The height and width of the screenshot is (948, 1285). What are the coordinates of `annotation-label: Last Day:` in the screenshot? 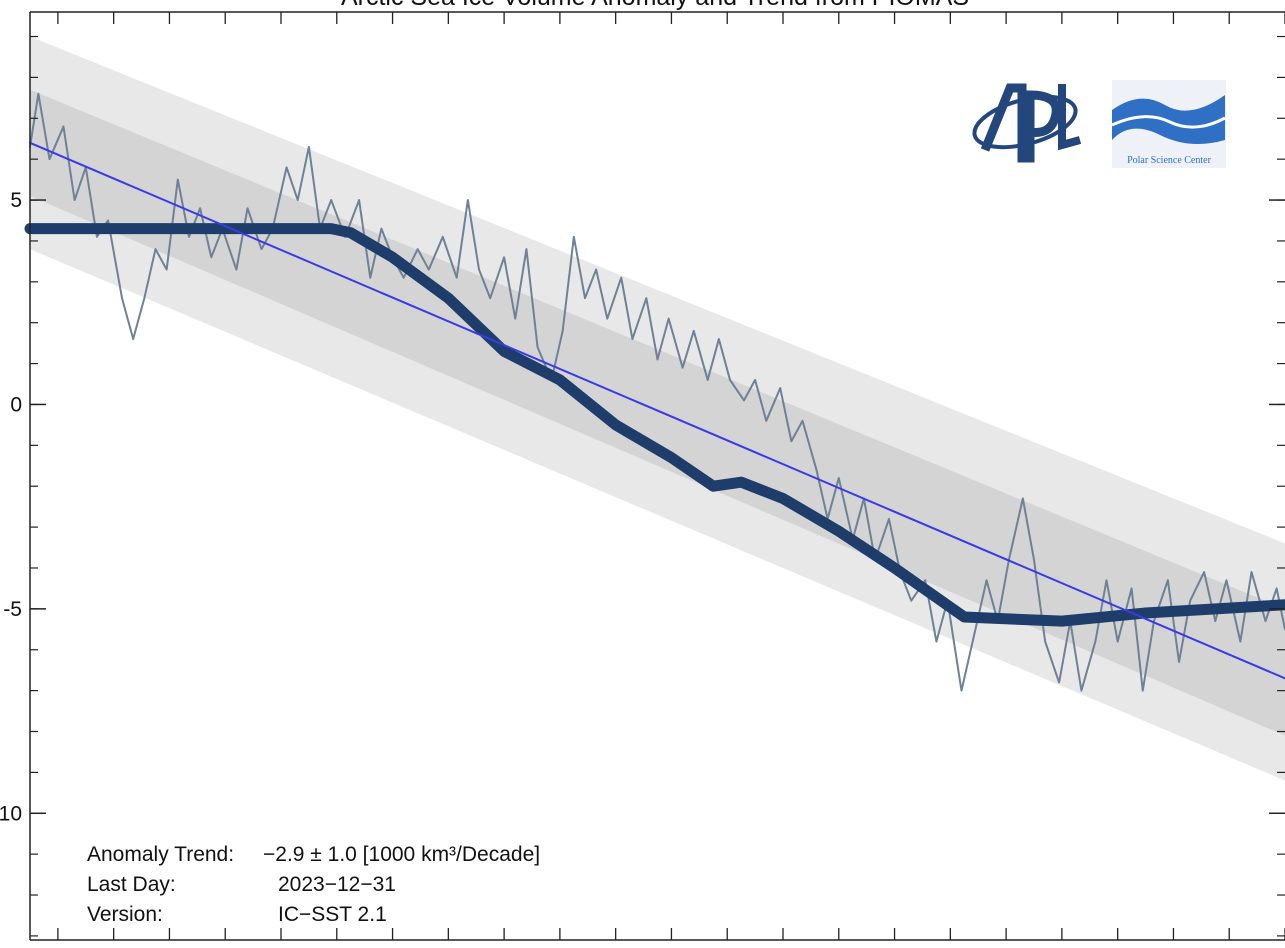 It's located at (131, 884).